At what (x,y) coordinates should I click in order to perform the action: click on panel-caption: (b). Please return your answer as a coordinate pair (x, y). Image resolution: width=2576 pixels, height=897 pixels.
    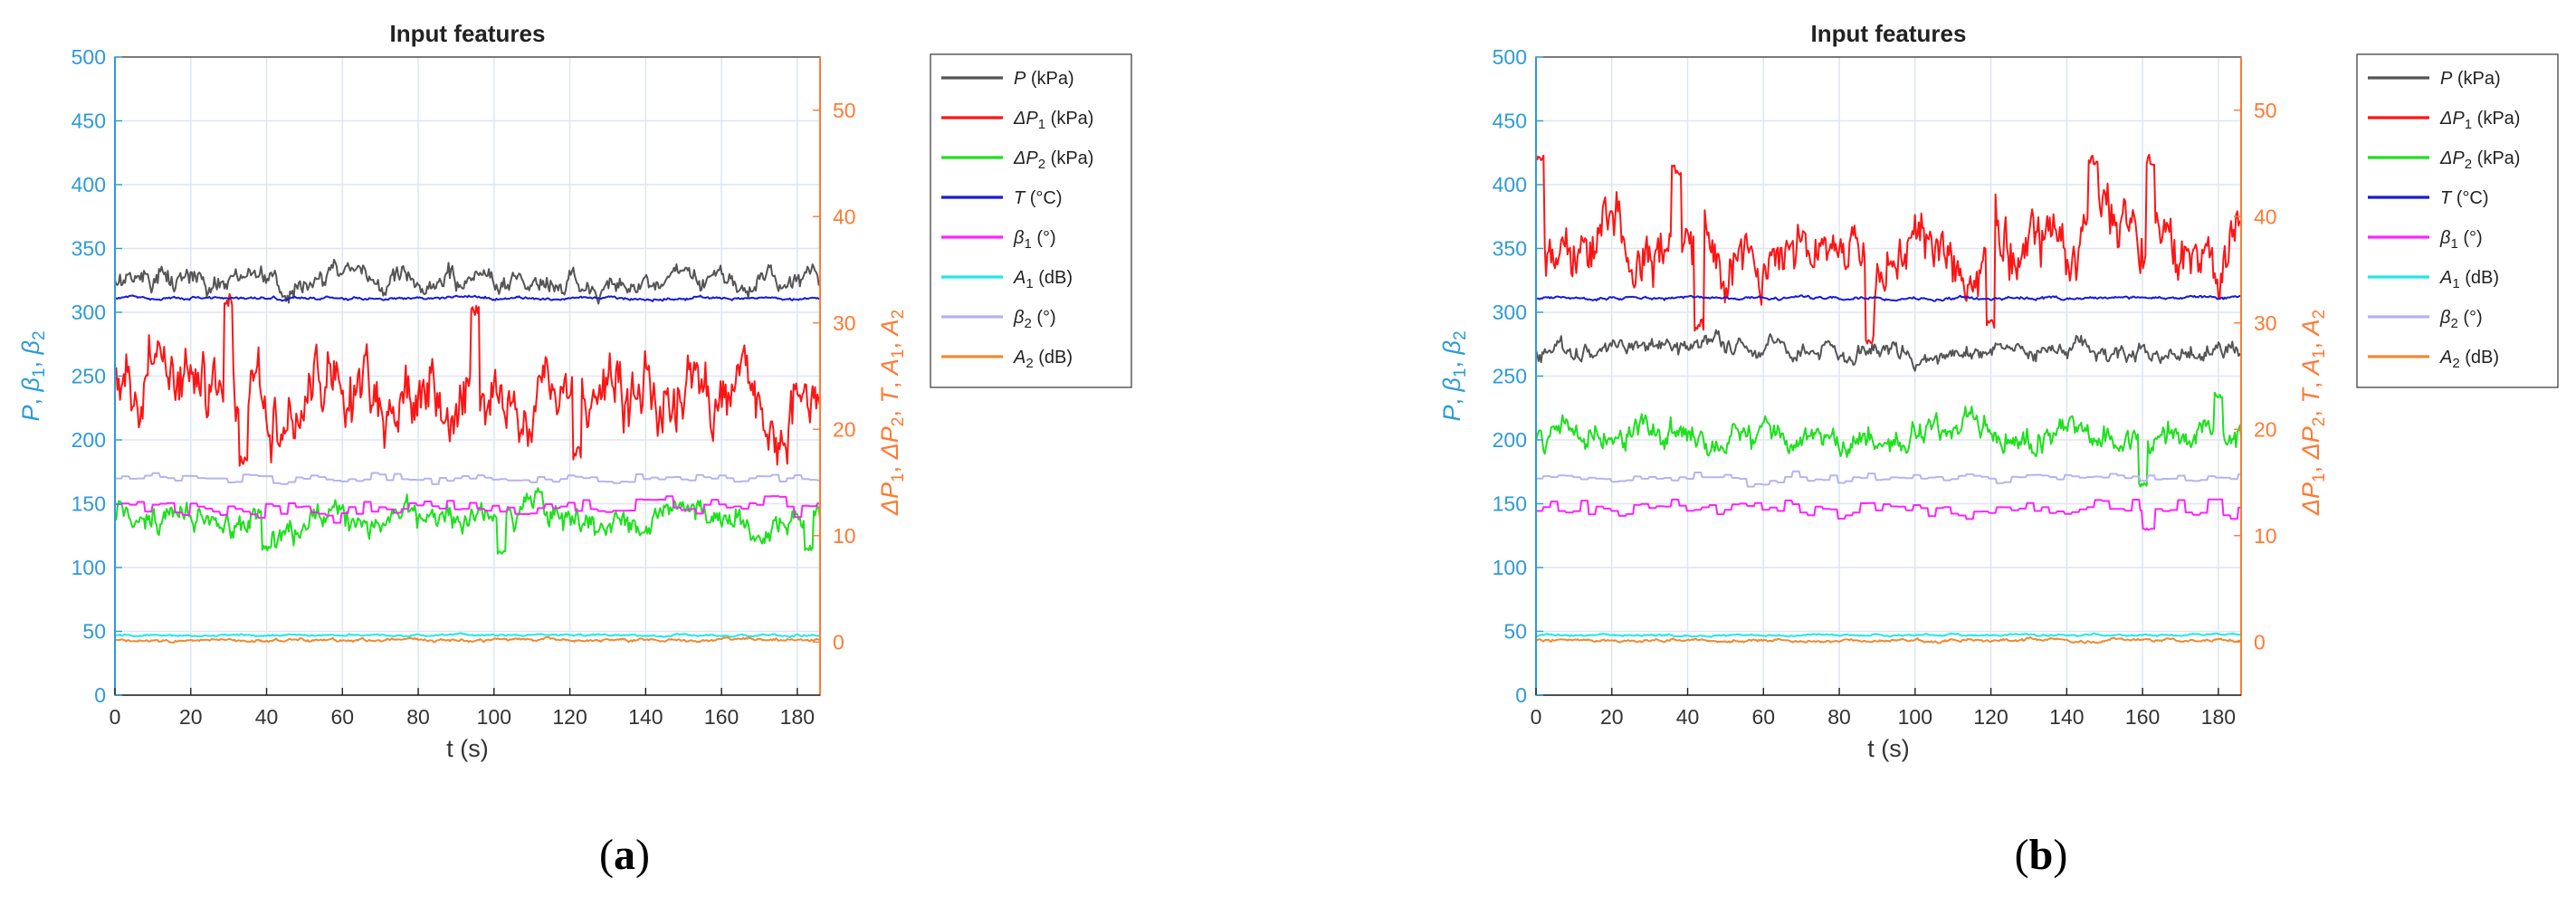
    Looking at the image, I should click on (2042, 855).